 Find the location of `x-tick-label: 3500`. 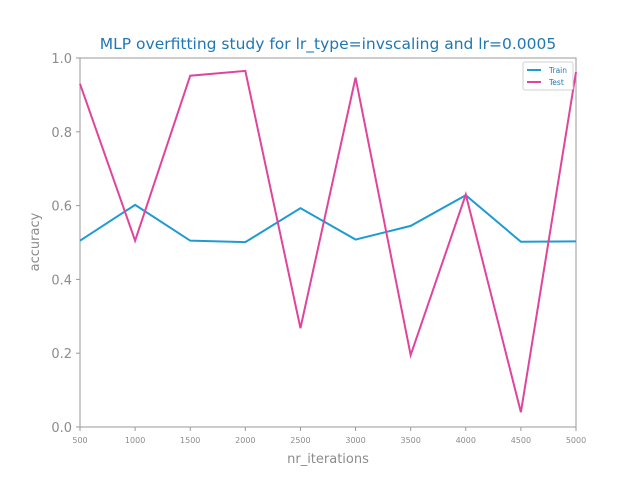

x-tick-label: 3500 is located at coordinates (410, 440).